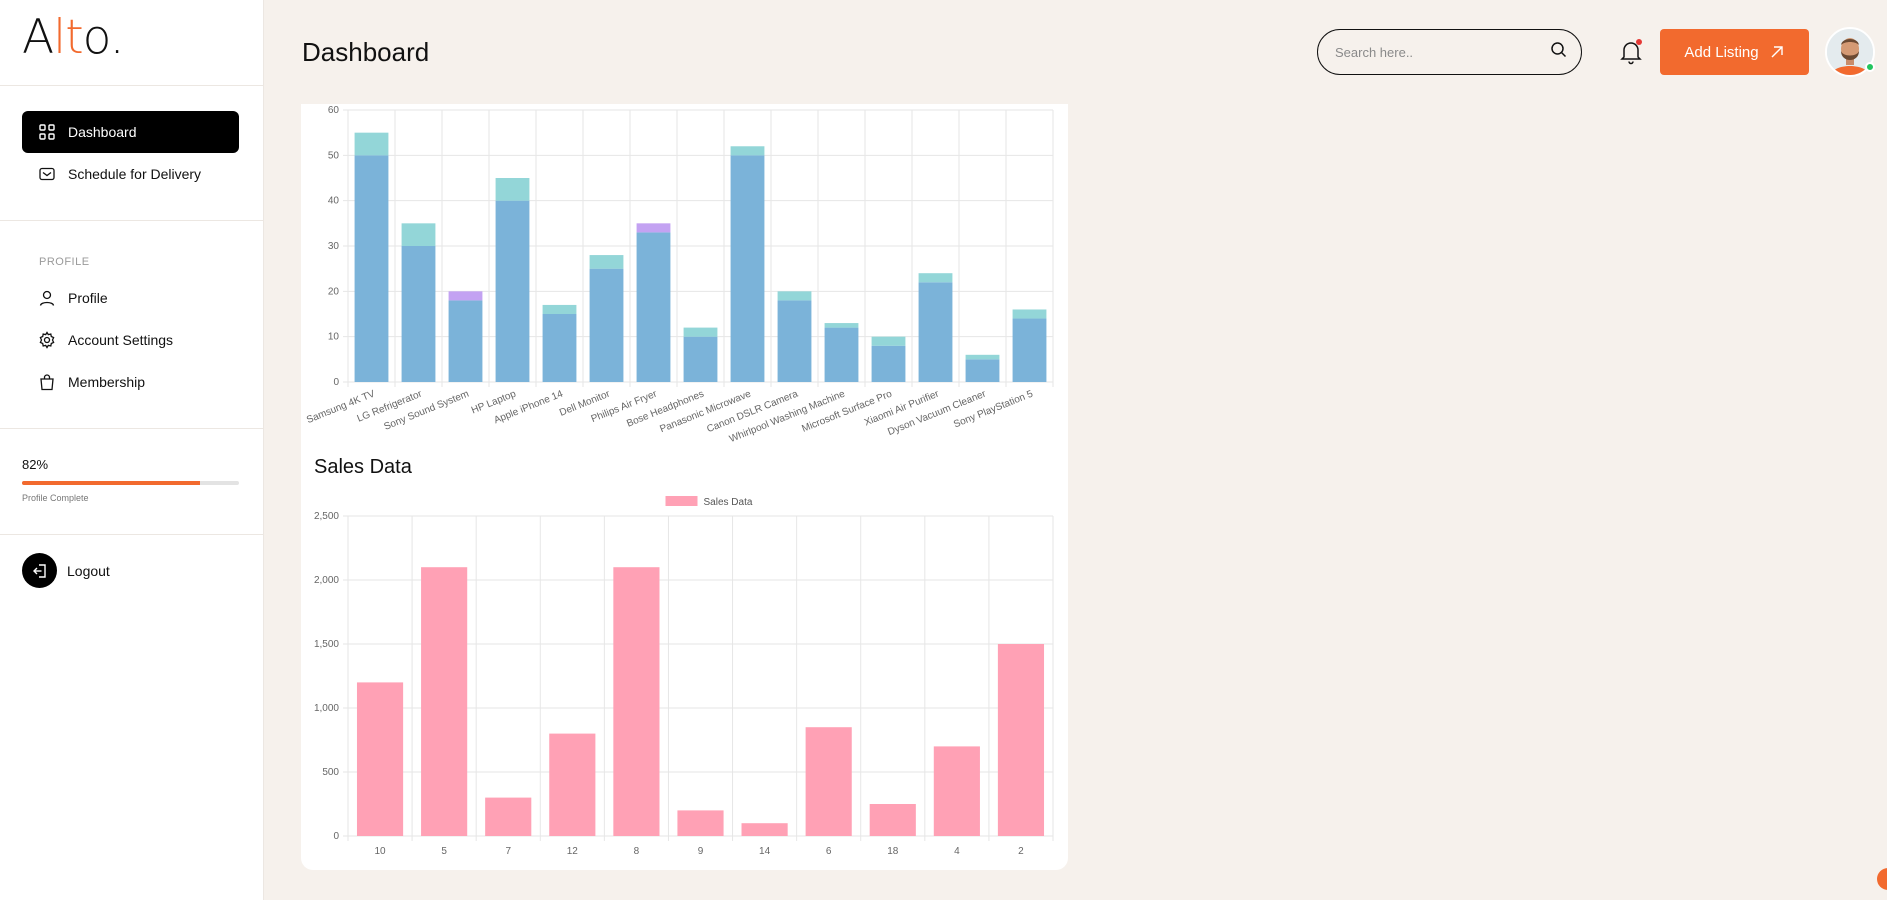  I want to click on nav-item-dashboard: Dashboard, so click(130, 132).